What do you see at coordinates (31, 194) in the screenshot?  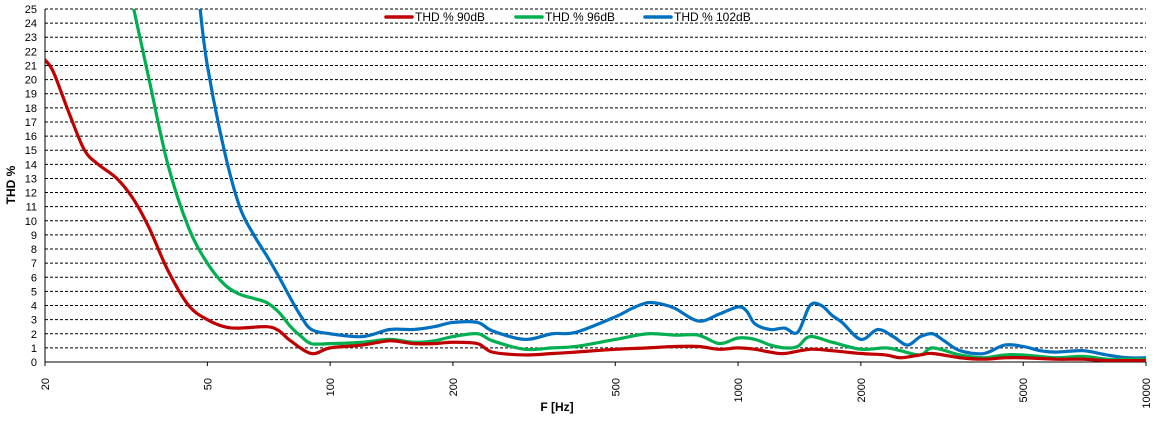 I see `y-tick-label: 12` at bounding box center [31, 194].